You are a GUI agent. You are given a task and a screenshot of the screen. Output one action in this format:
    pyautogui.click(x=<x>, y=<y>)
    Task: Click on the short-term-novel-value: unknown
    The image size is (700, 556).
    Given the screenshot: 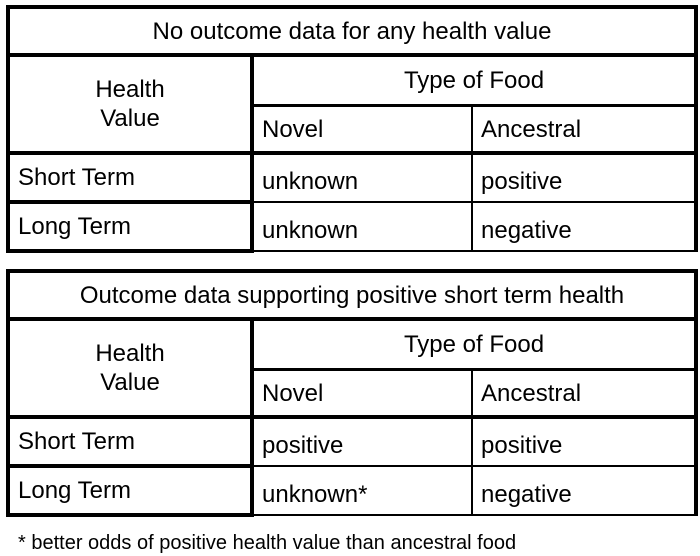 What is the action you would take?
    pyautogui.click(x=362, y=178)
    